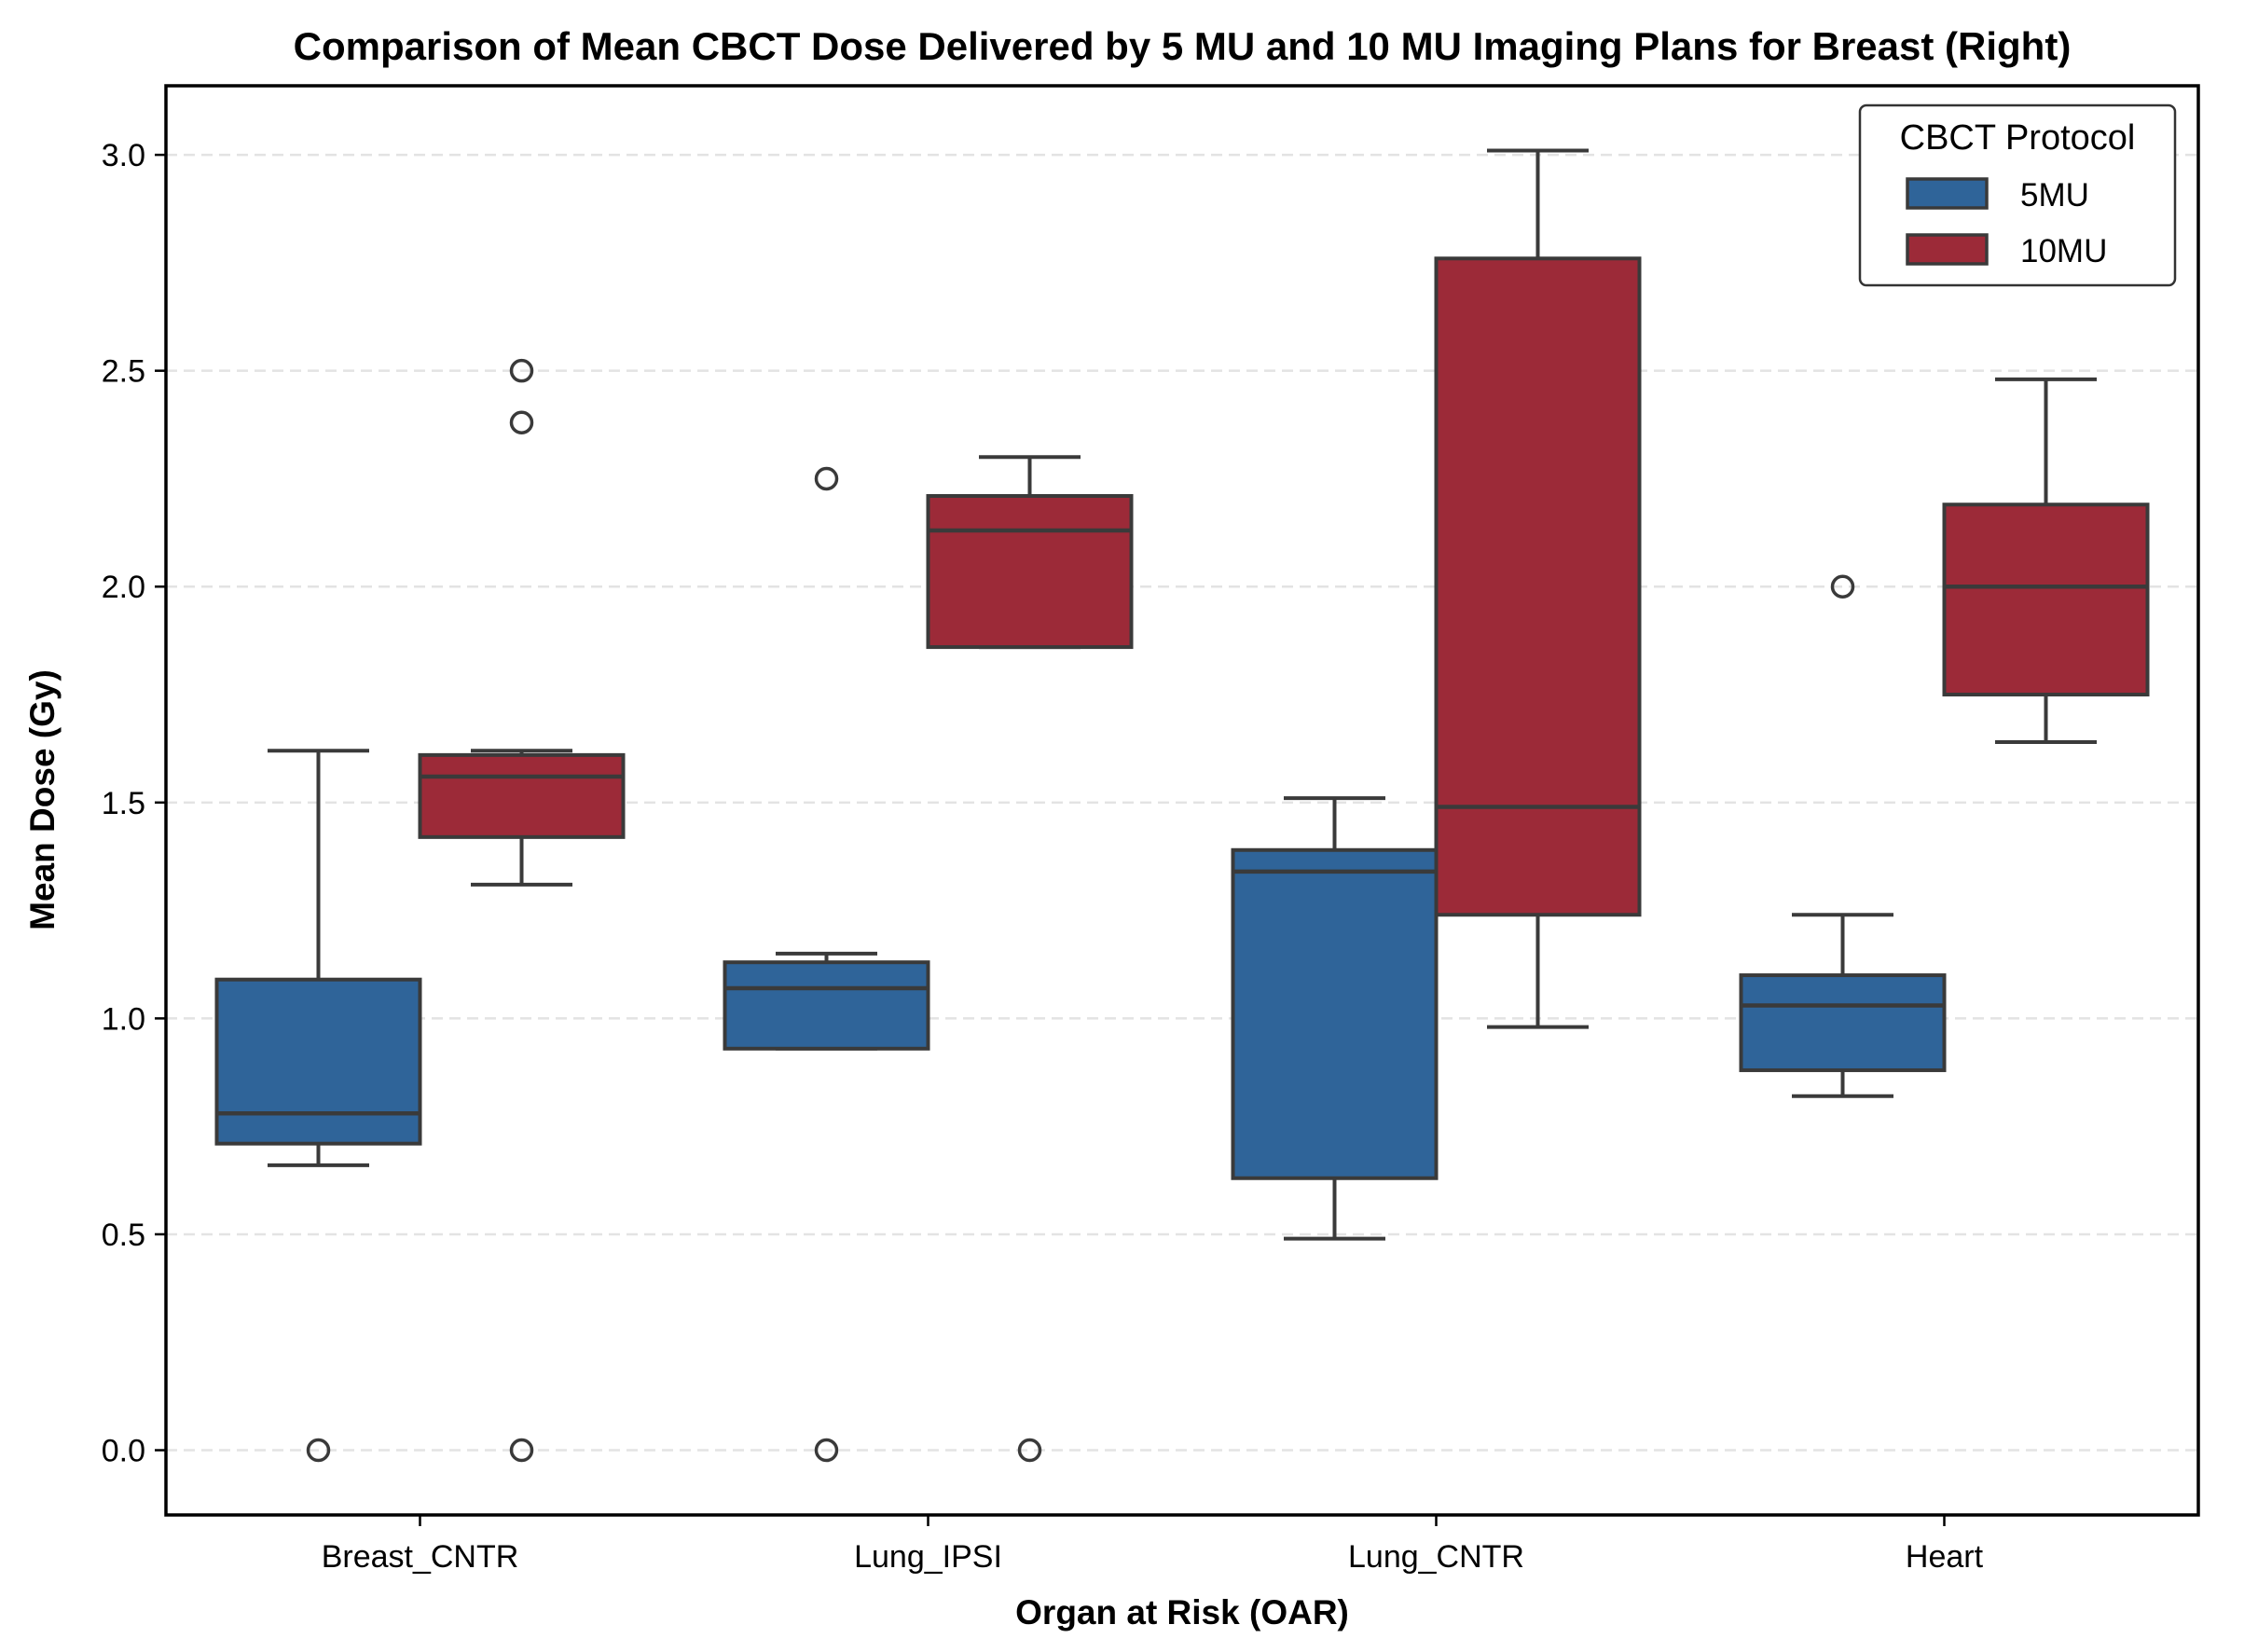 The height and width of the screenshot is (1652, 2258). I want to click on x-tick-label: Breast_CNTR, so click(420, 1557).